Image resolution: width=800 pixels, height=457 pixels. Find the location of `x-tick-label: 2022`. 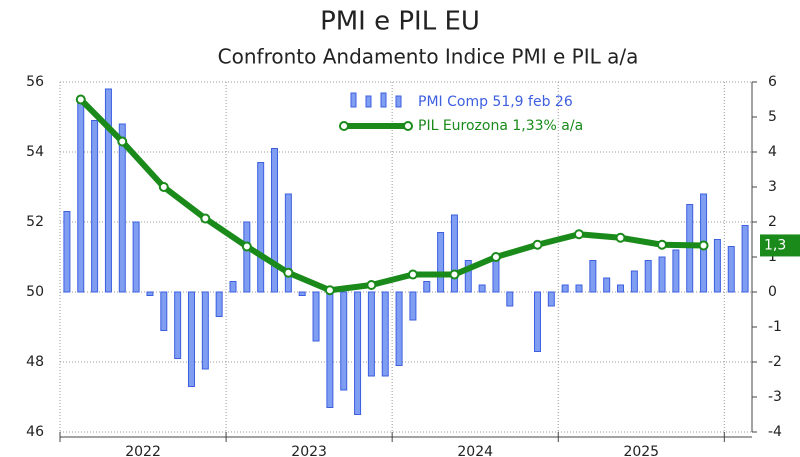

x-tick-label: 2022 is located at coordinates (143, 450).